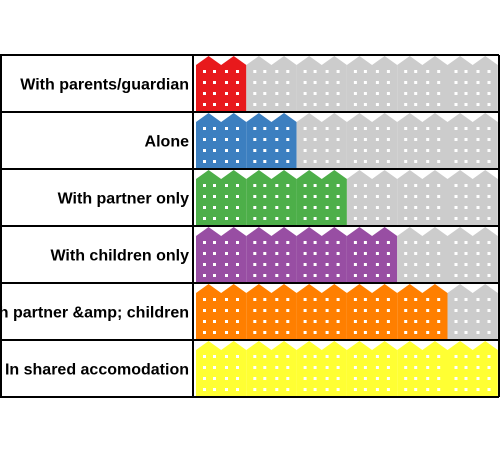  I want to click on row-label: Alone, so click(167, 142).